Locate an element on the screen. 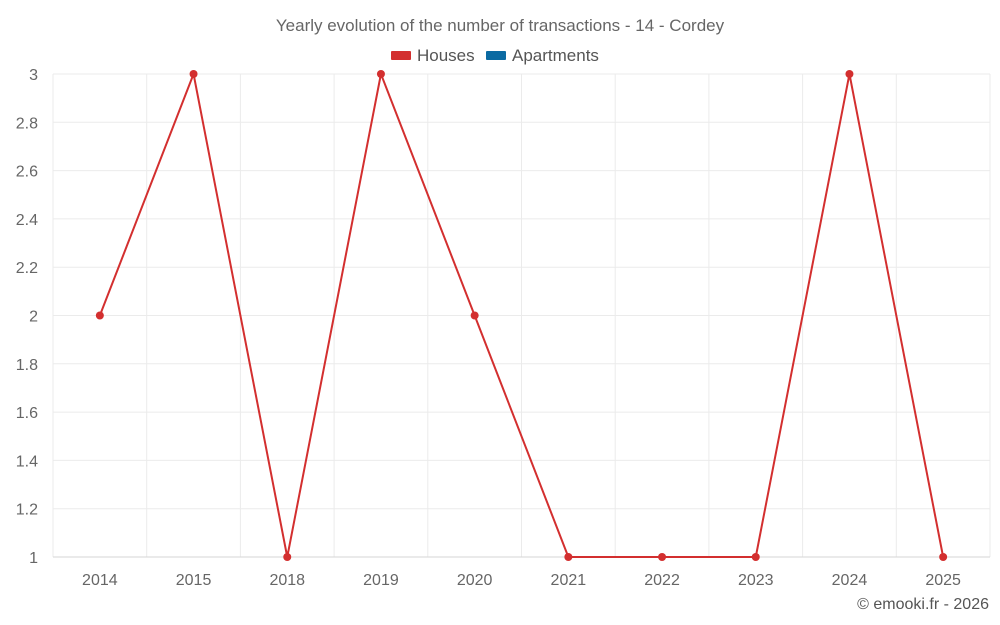 This screenshot has height=625, width=1000. y-tick-label: 1.4 is located at coordinates (27, 461).